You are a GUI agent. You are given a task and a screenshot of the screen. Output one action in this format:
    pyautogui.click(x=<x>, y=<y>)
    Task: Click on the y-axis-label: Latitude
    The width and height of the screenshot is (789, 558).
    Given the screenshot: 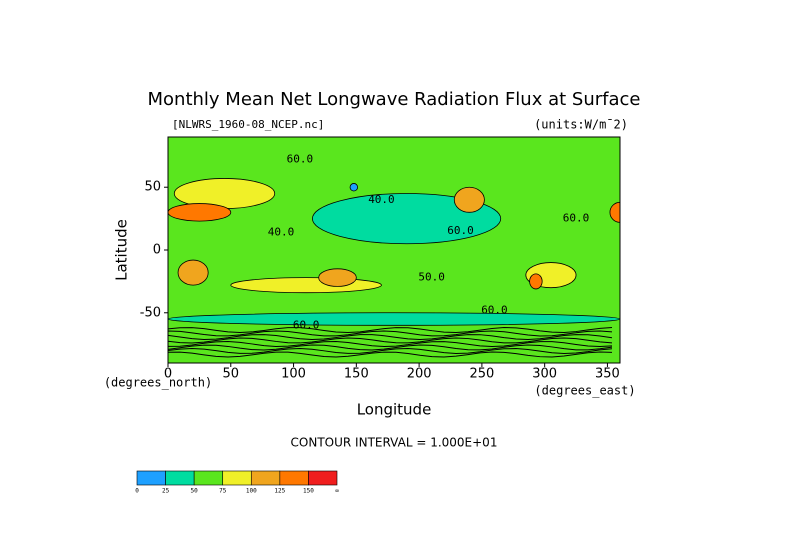 What is the action you would take?
    pyautogui.click(x=122, y=250)
    